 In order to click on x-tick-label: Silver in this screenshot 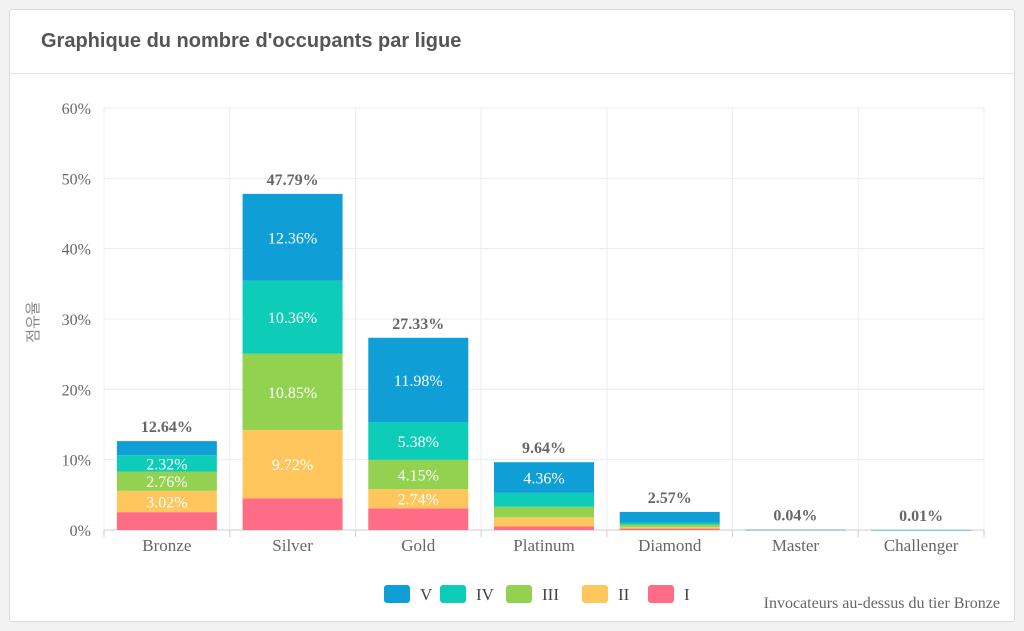, I will do `click(292, 545)`.